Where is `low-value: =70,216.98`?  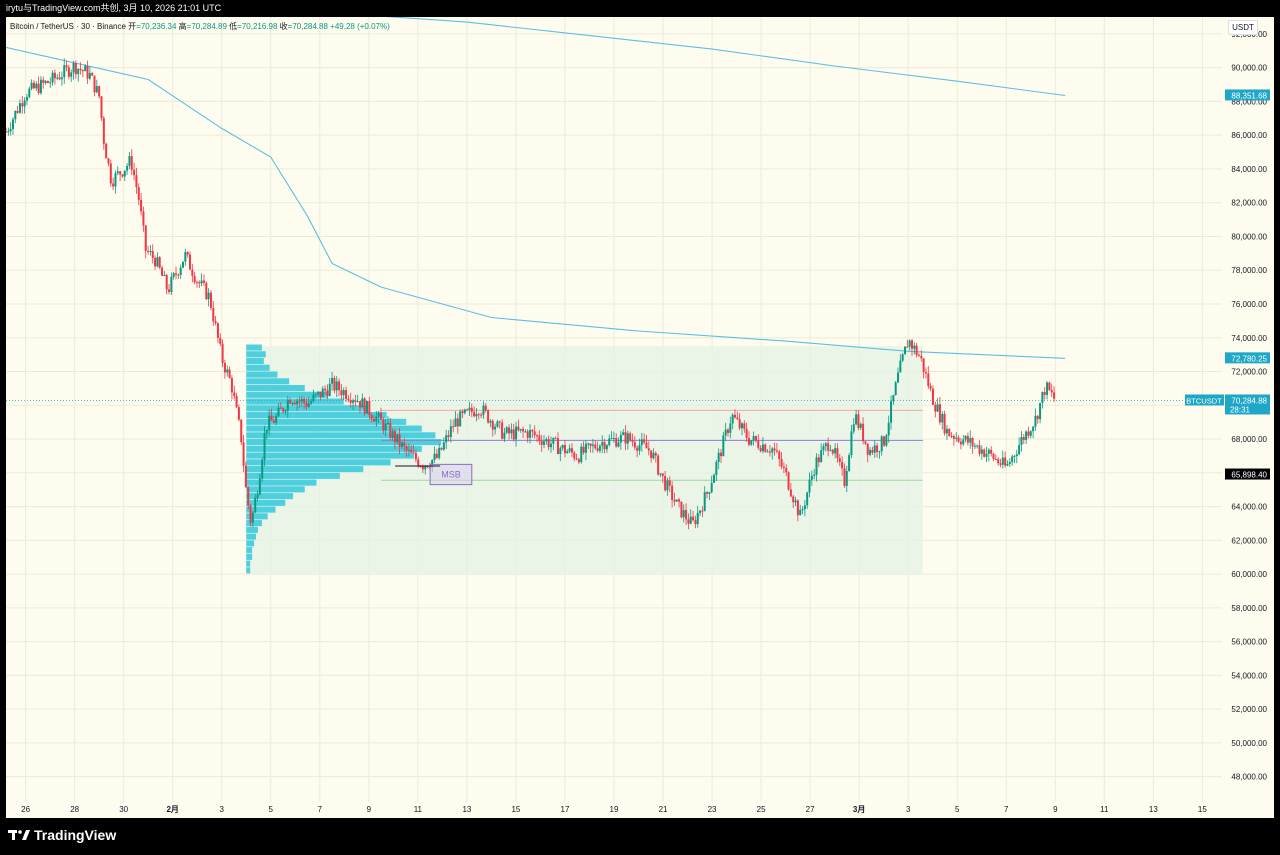 low-value: =70,216.98 is located at coordinates (257, 26).